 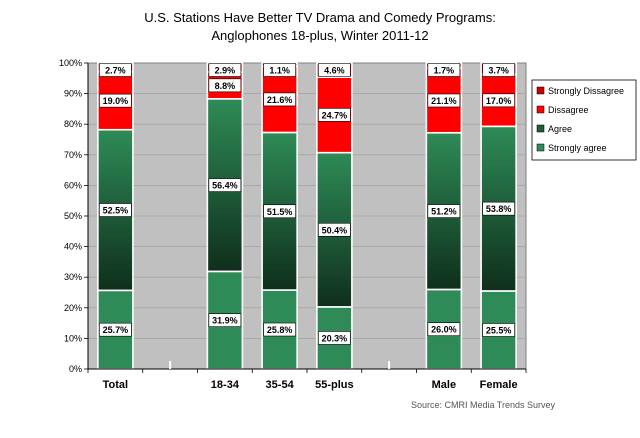 I want to click on data-label: 21.6%, so click(x=280, y=100).